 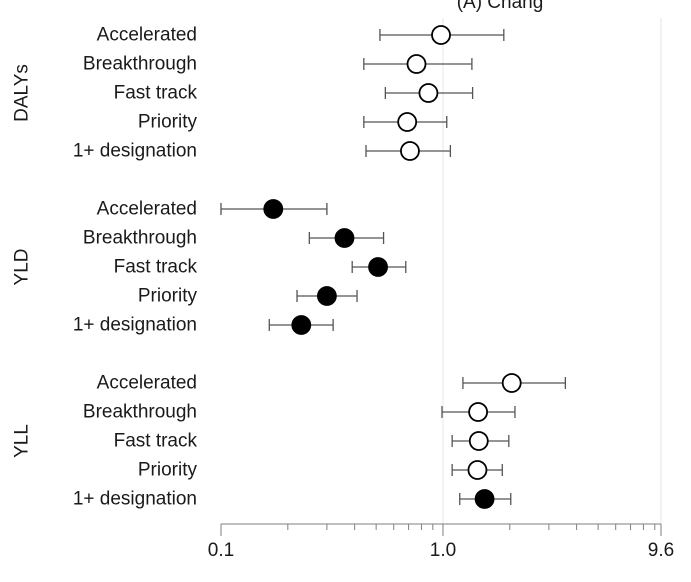 What do you see at coordinates (221, 550) in the screenshot?
I see `x-tick-label: 0.1` at bounding box center [221, 550].